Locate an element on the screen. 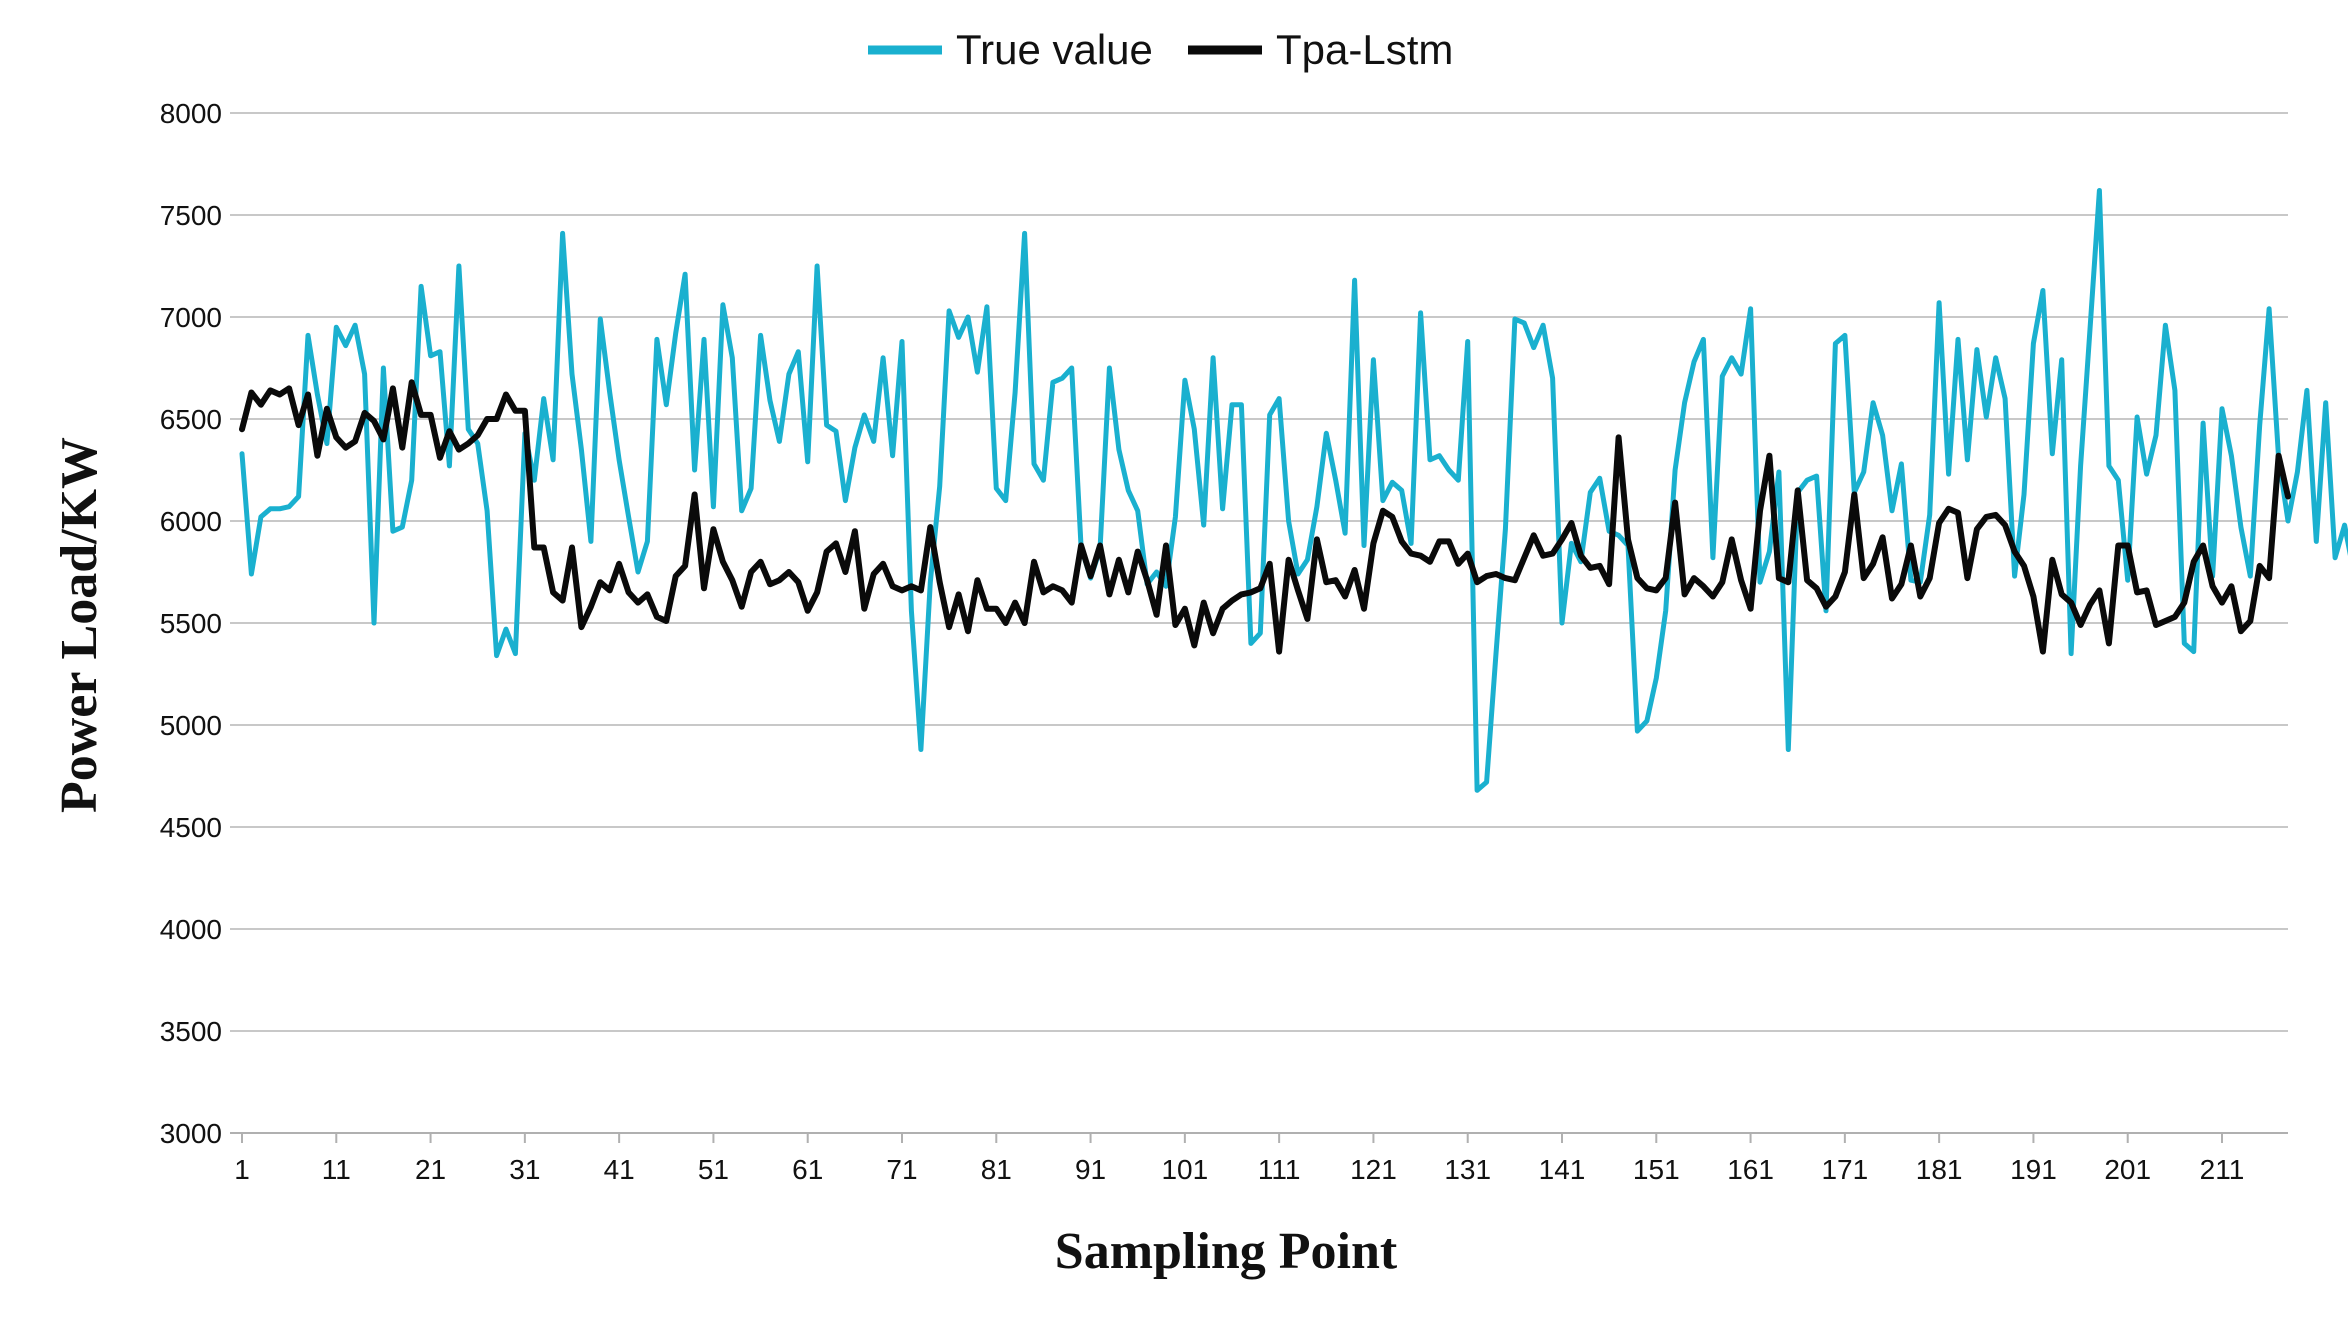  legend: True value Tpa-Lstm is located at coordinates (1160, 49).